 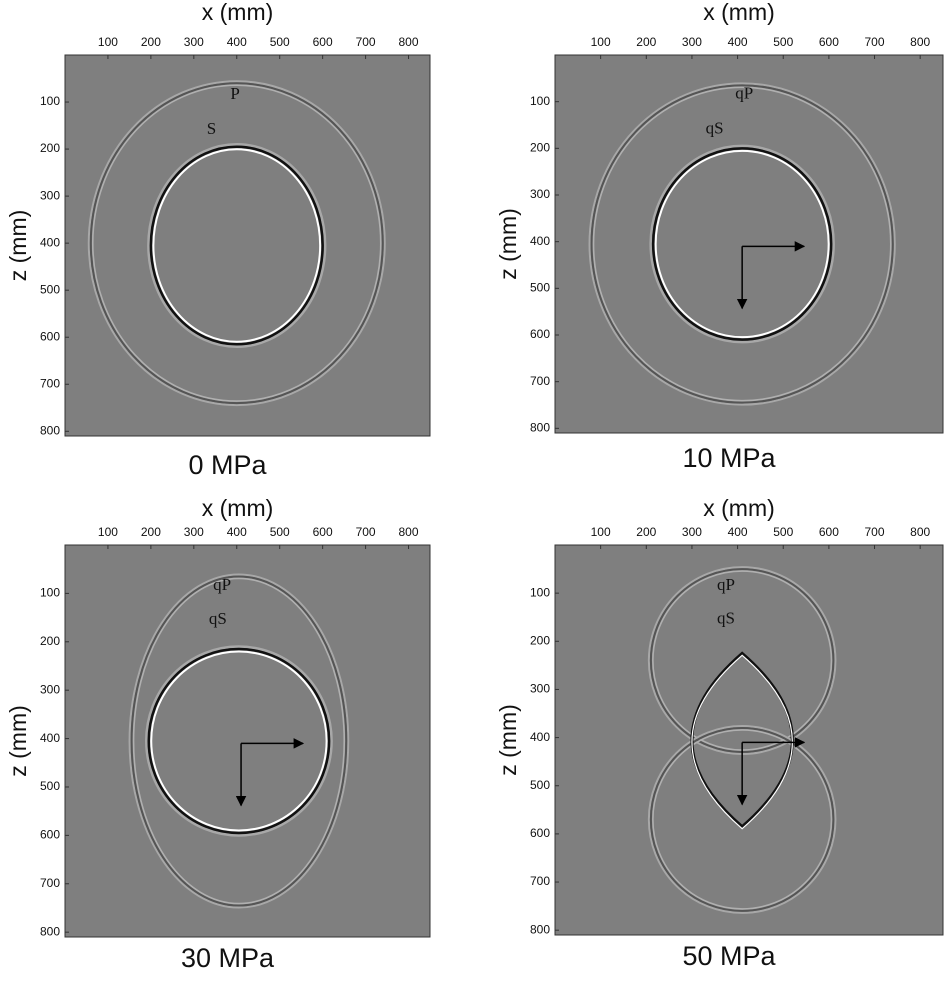 I want to click on plot-area, so click(x=247, y=245).